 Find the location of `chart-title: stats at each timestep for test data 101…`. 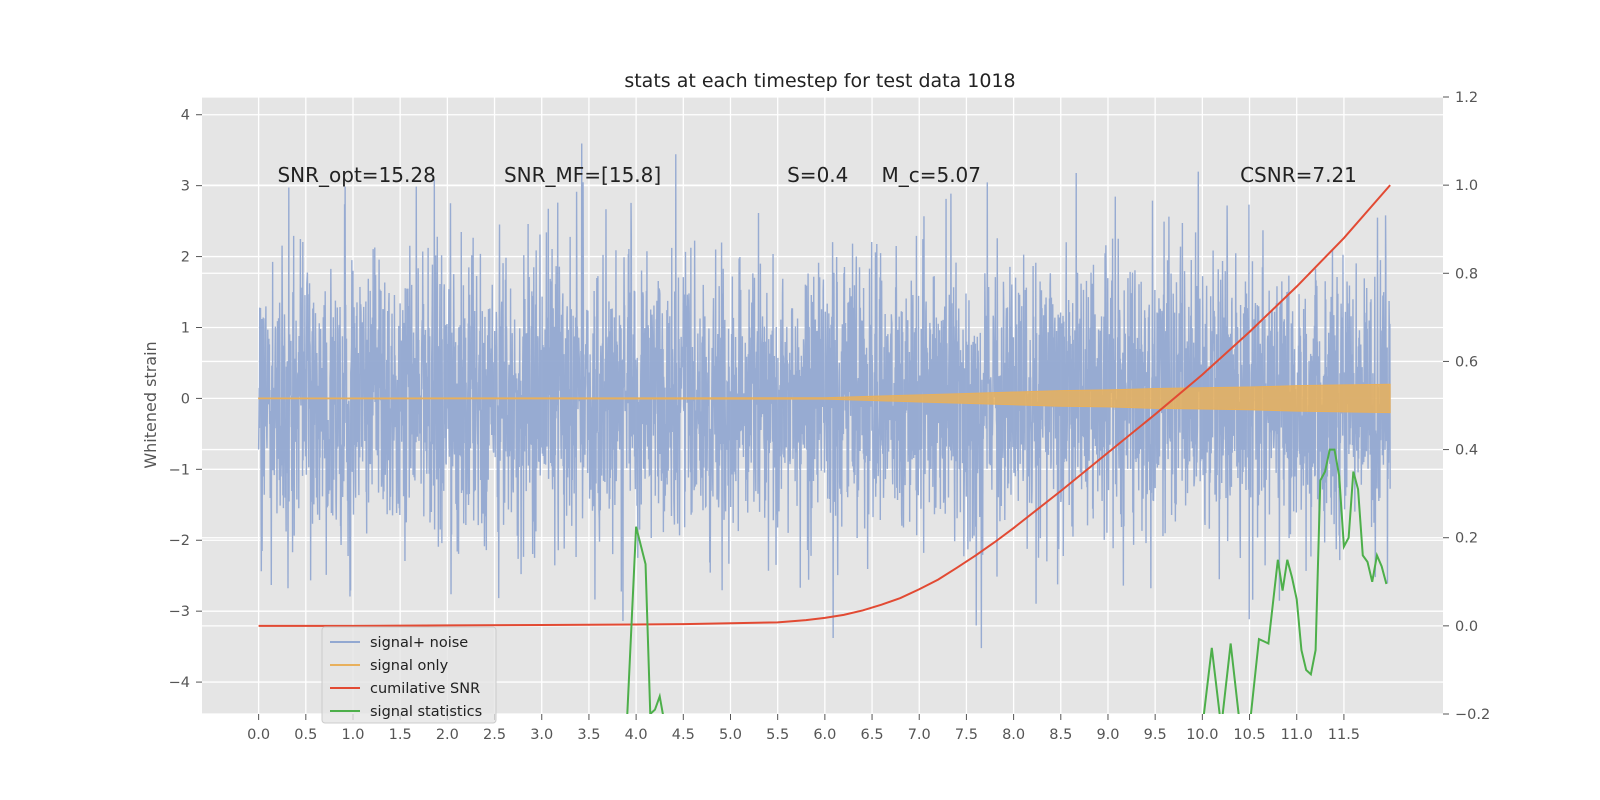

chart-title: stats at each timestep for test data 101… is located at coordinates (819, 81).